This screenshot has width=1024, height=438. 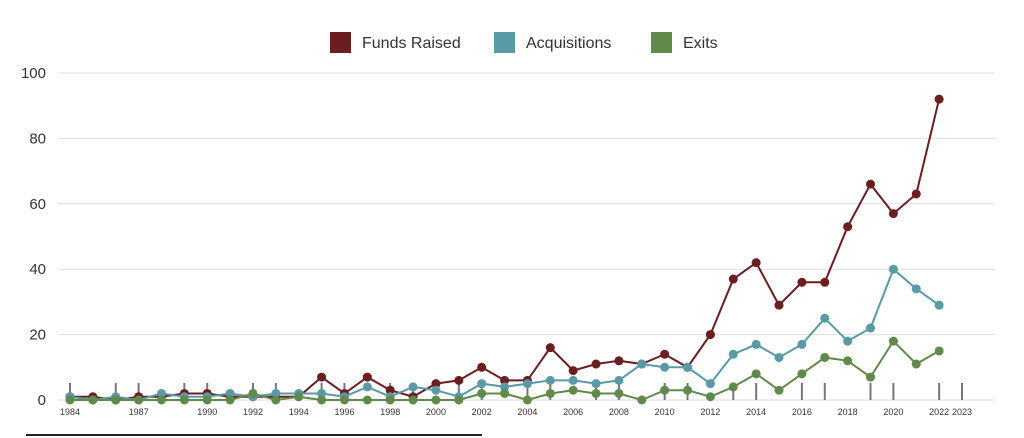 I want to click on legend: Funds Raised Acquisitions Exits, so click(x=524, y=42).